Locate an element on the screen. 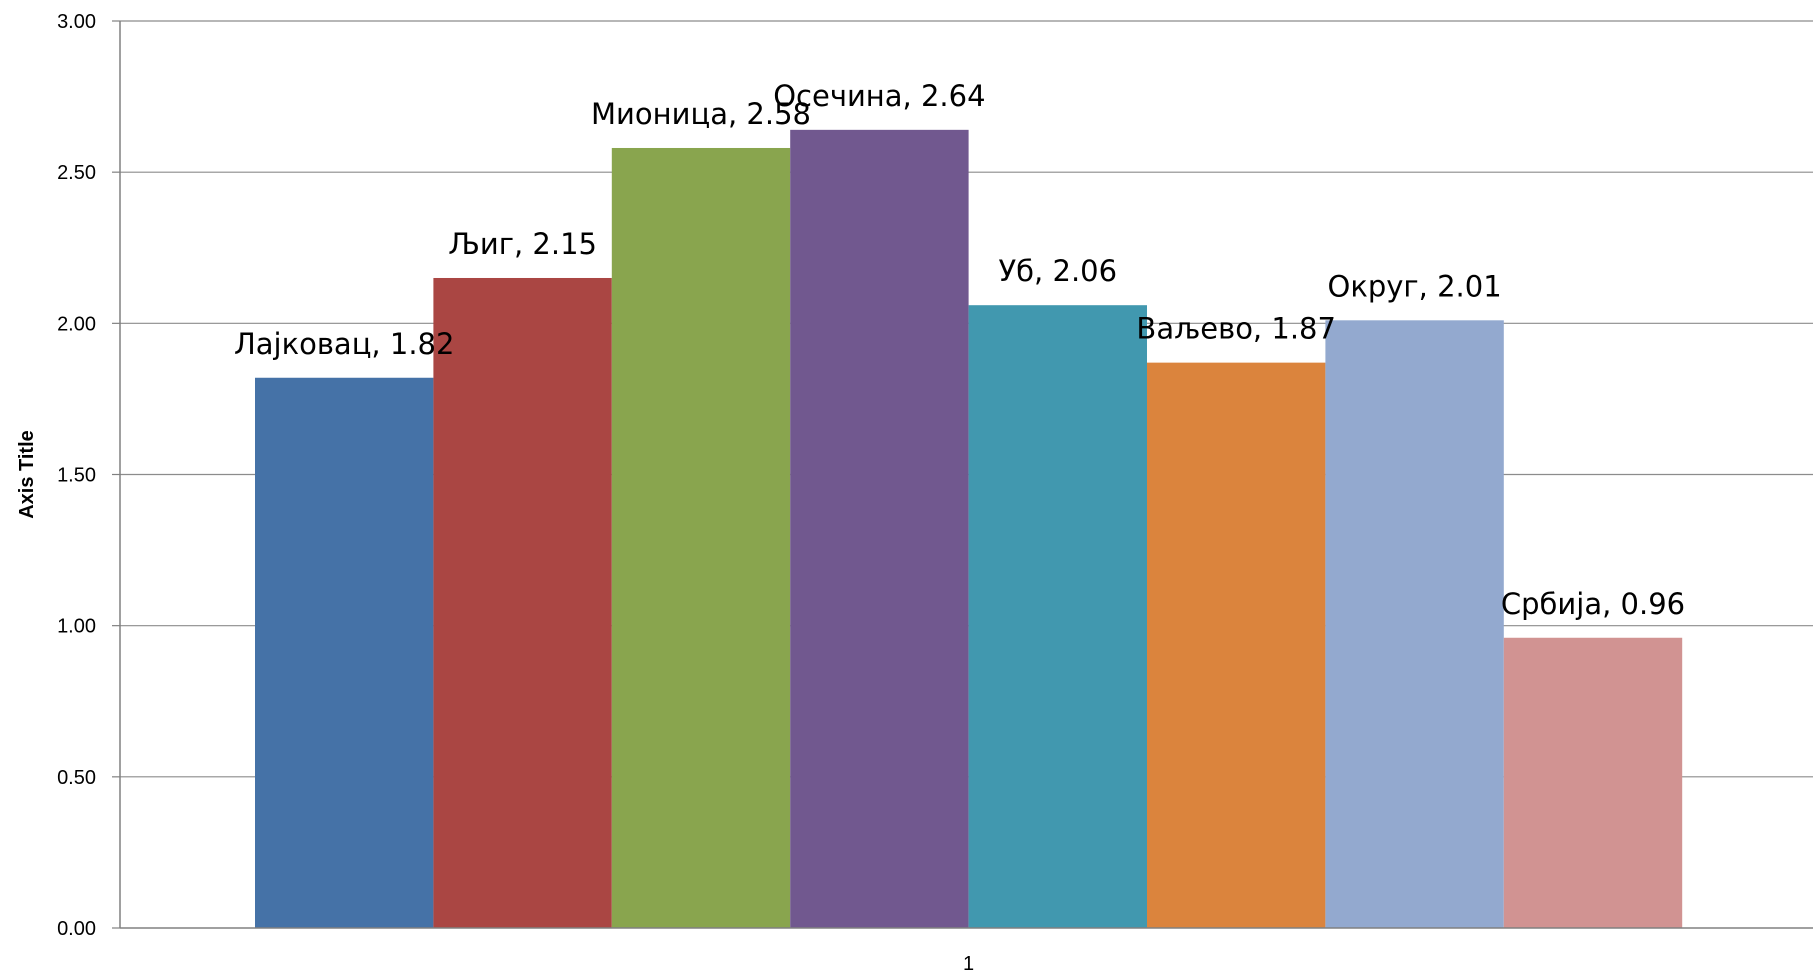 This screenshot has width=1813, height=975. data-label-6: Ваљево, 1.87 is located at coordinates (1236, 329).